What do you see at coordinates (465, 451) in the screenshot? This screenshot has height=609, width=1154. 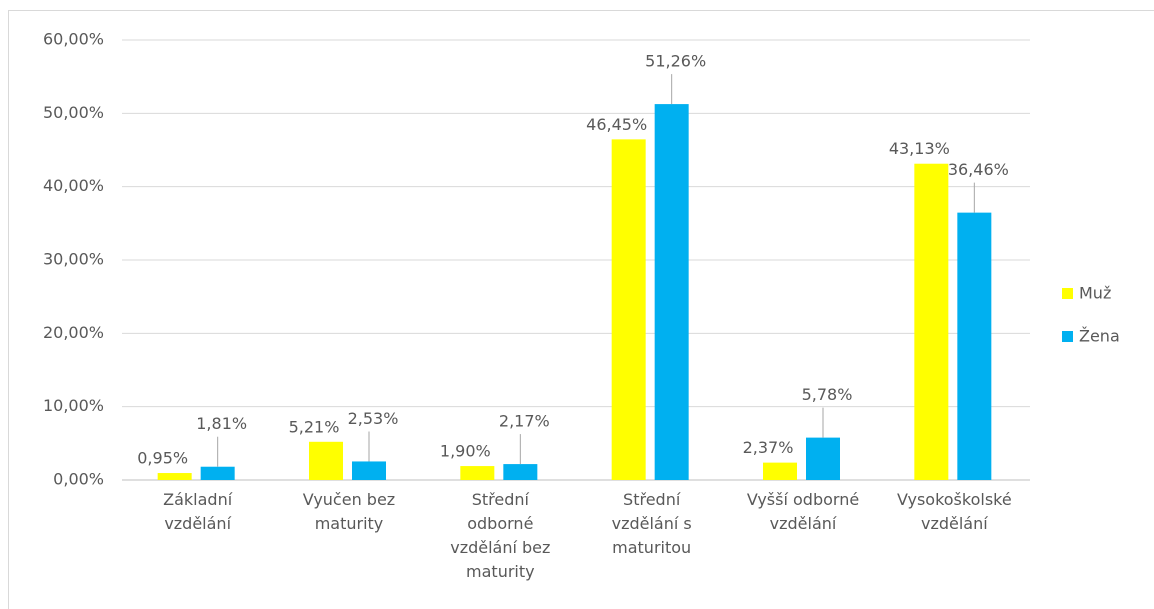 I see `data-label: 1,90%` at bounding box center [465, 451].